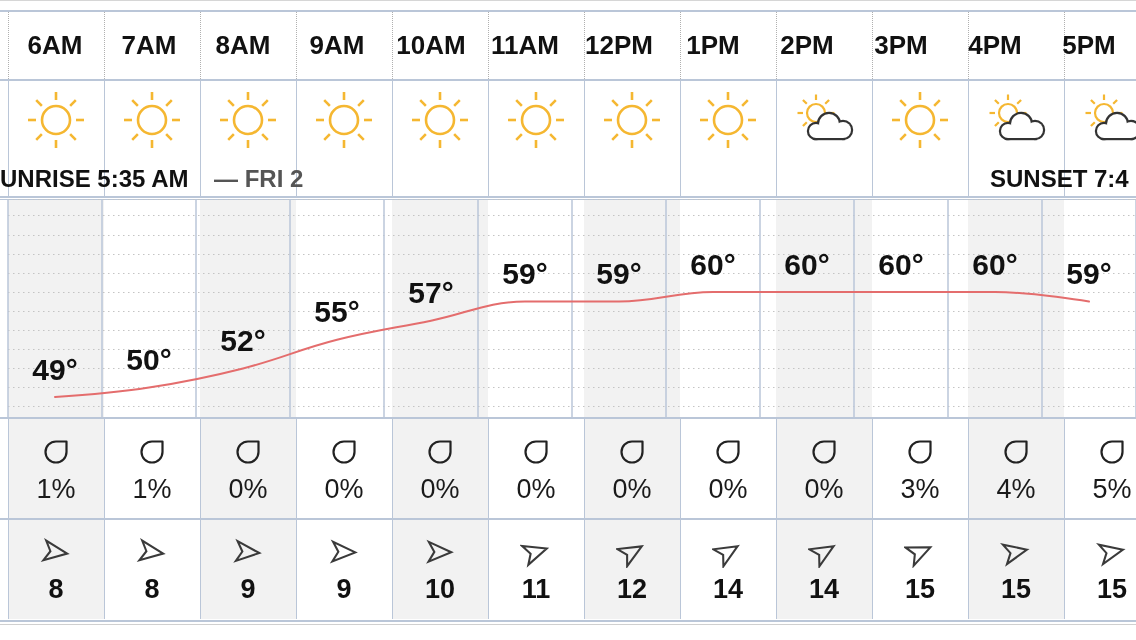  Describe the element at coordinates (431, 293) in the screenshot. I see `data-label: 57°` at that location.